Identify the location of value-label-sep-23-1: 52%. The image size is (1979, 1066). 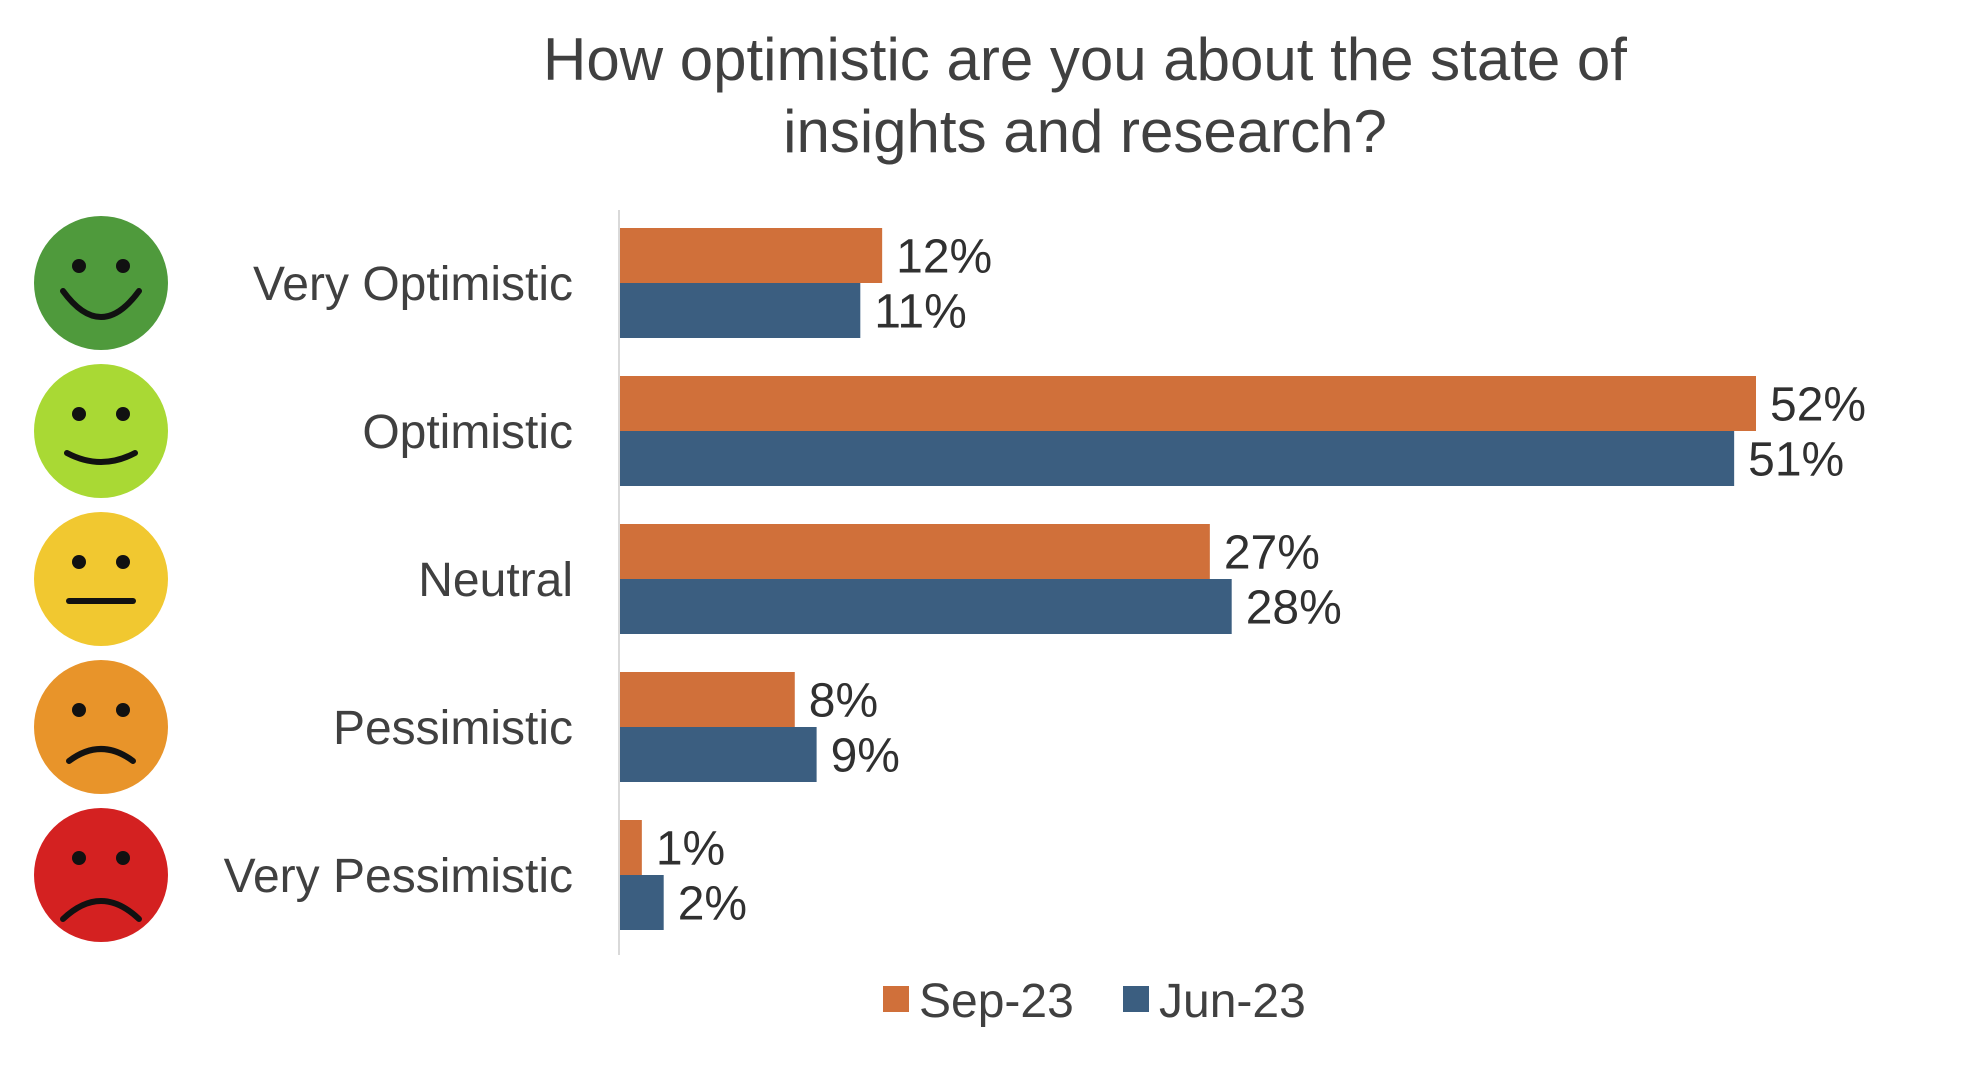
(1818, 405).